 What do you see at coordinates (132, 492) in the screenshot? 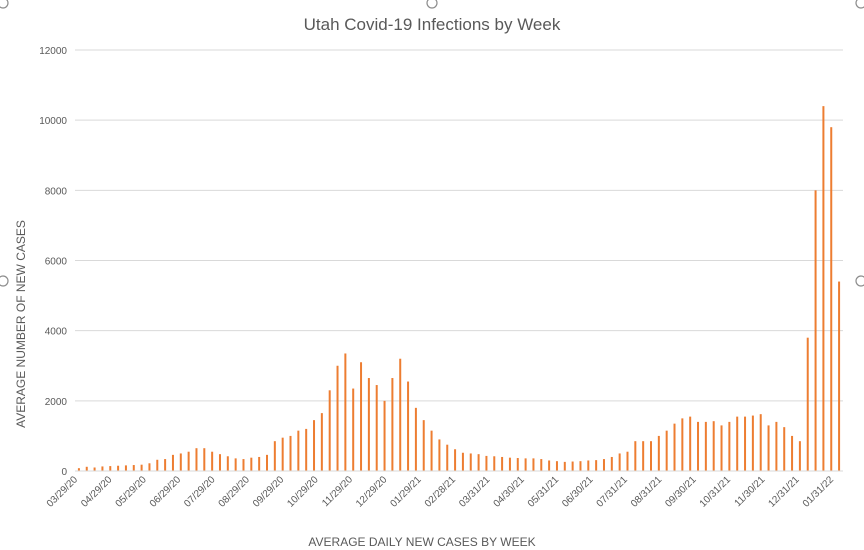
I see `x-tick-label: 05/29/20` at bounding box center [132, 492].